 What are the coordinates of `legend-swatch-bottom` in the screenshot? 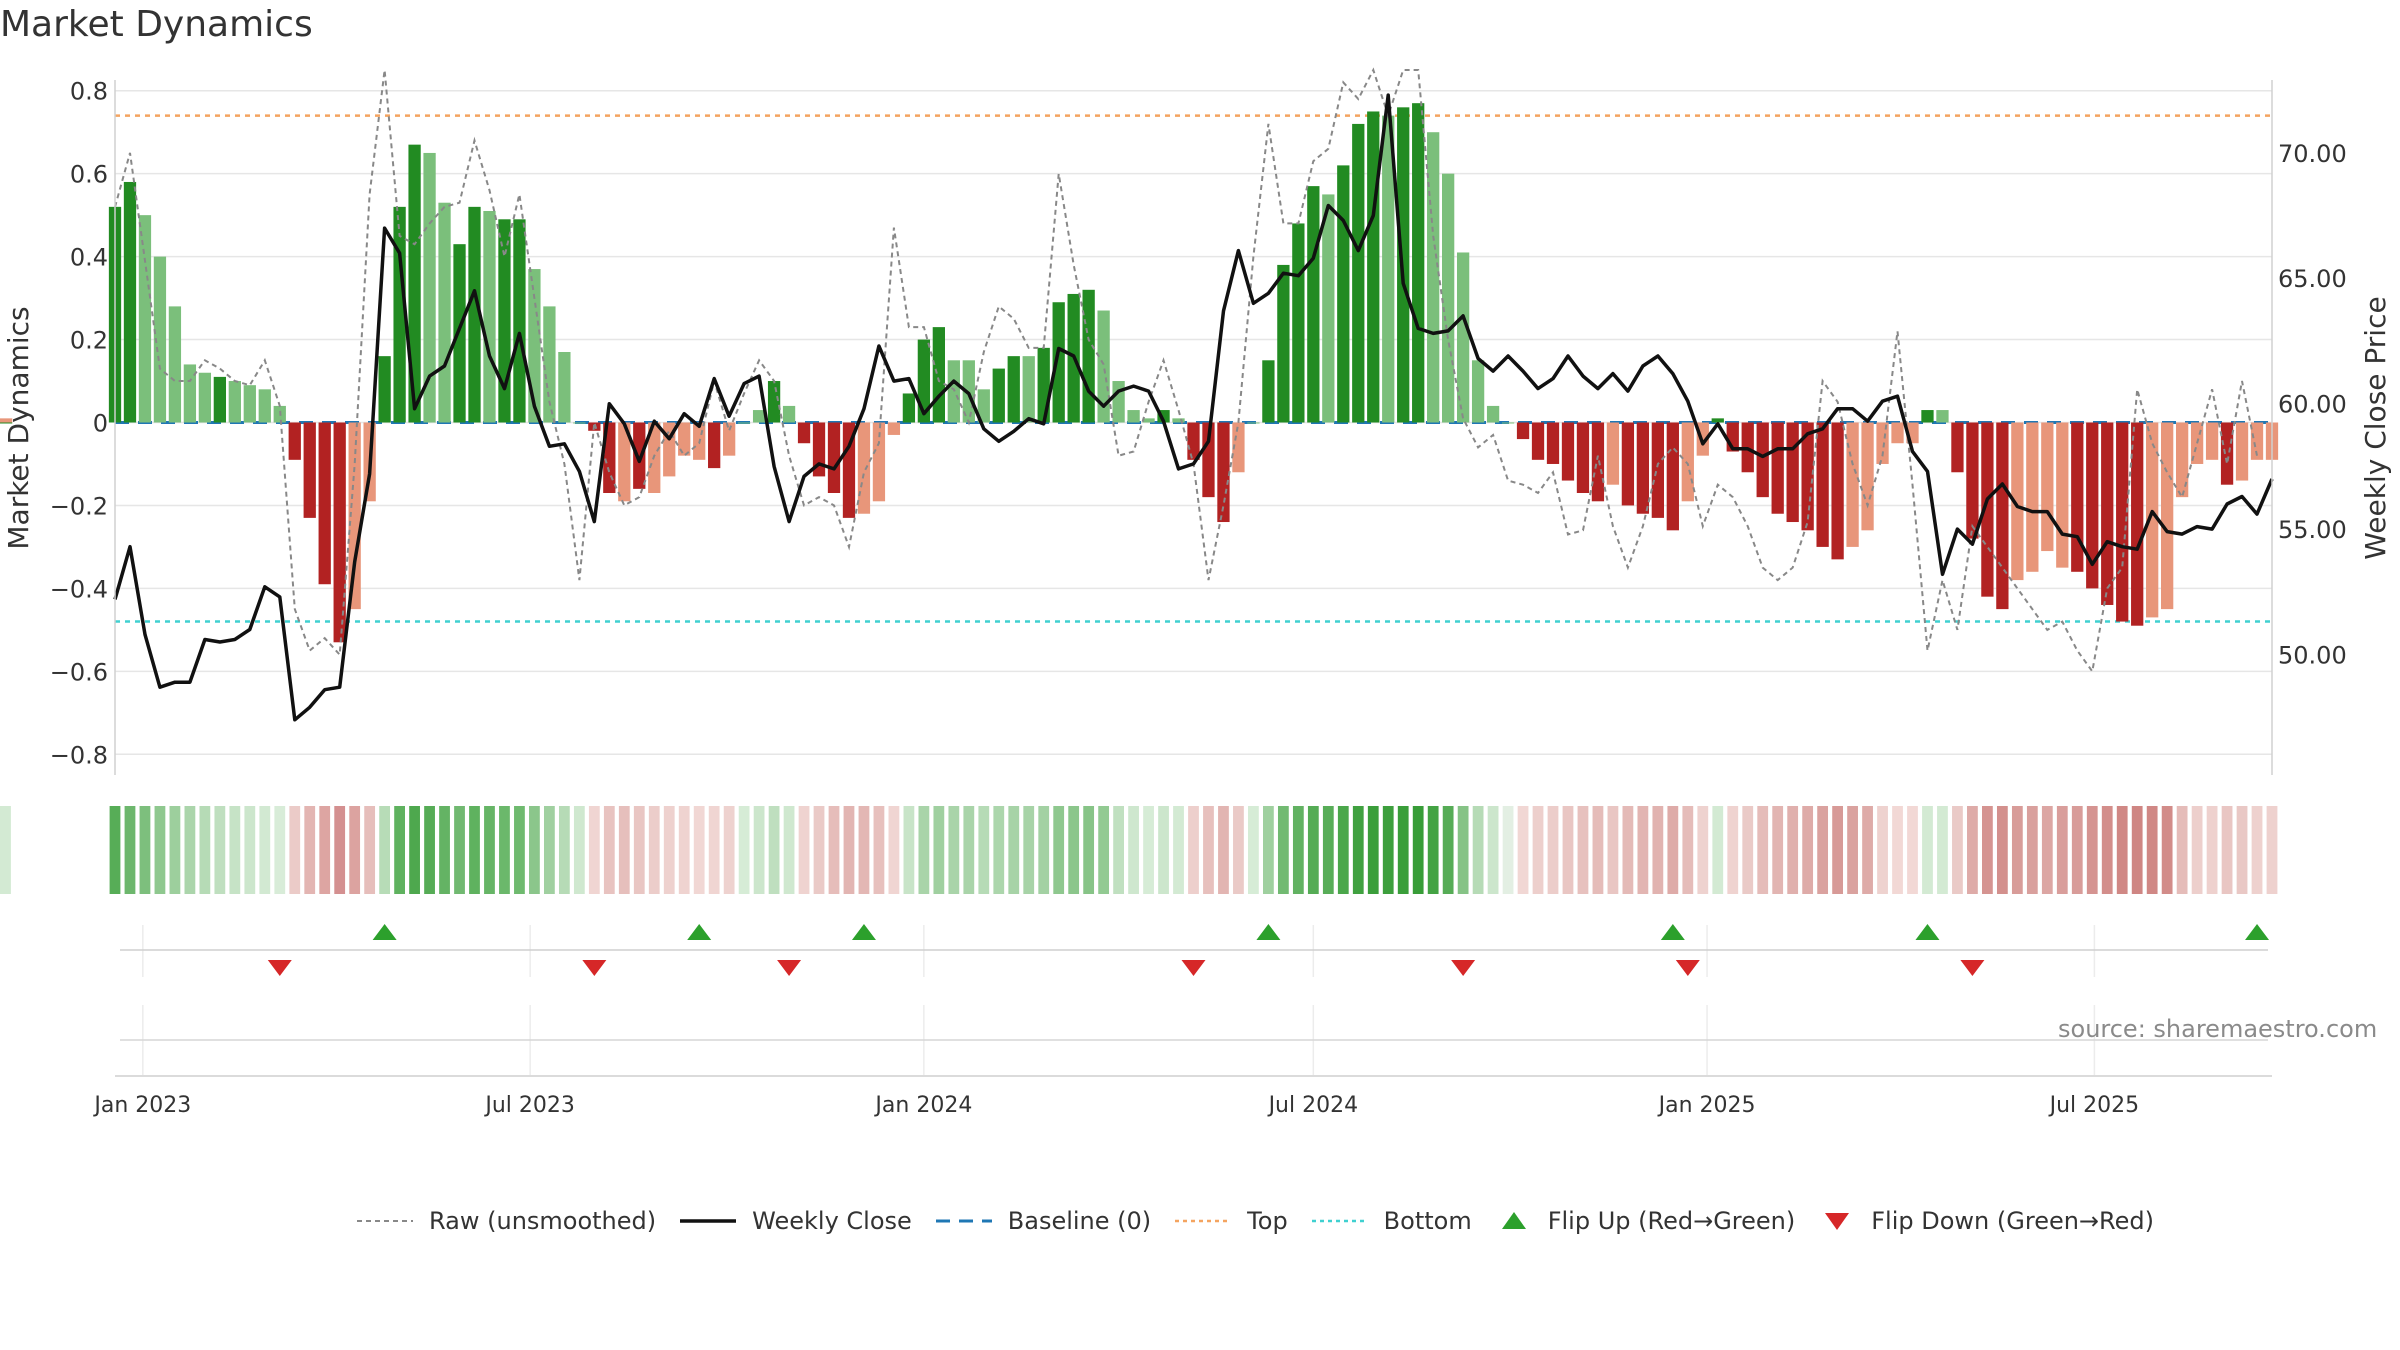 It's located at (1339, 1221).